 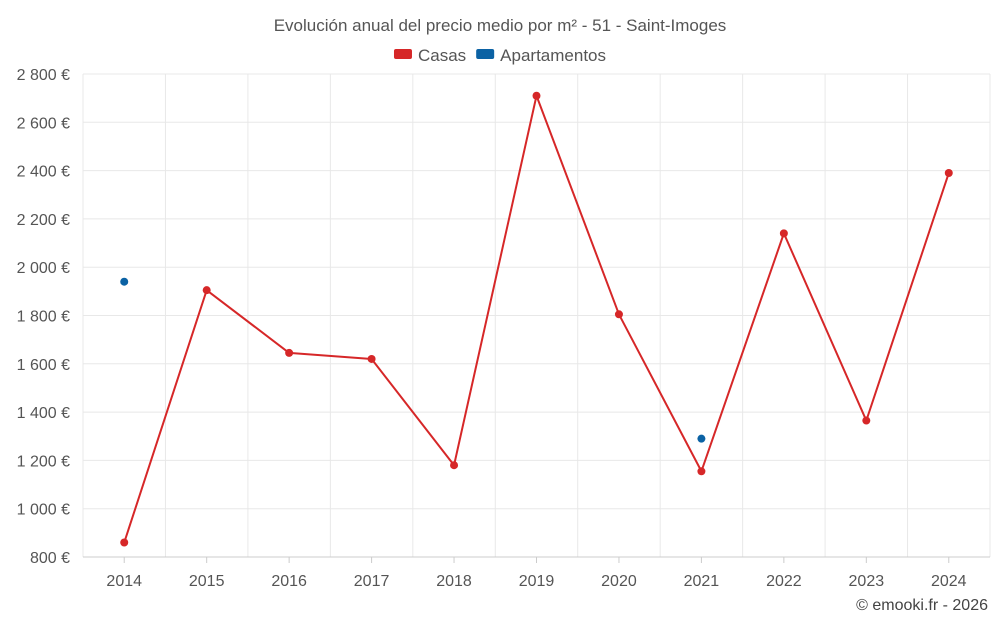 What do you see at coordinates (50, 558) in the screenshot?
I see `y-tick-label: 800 €` at bounding box center [50, 558].